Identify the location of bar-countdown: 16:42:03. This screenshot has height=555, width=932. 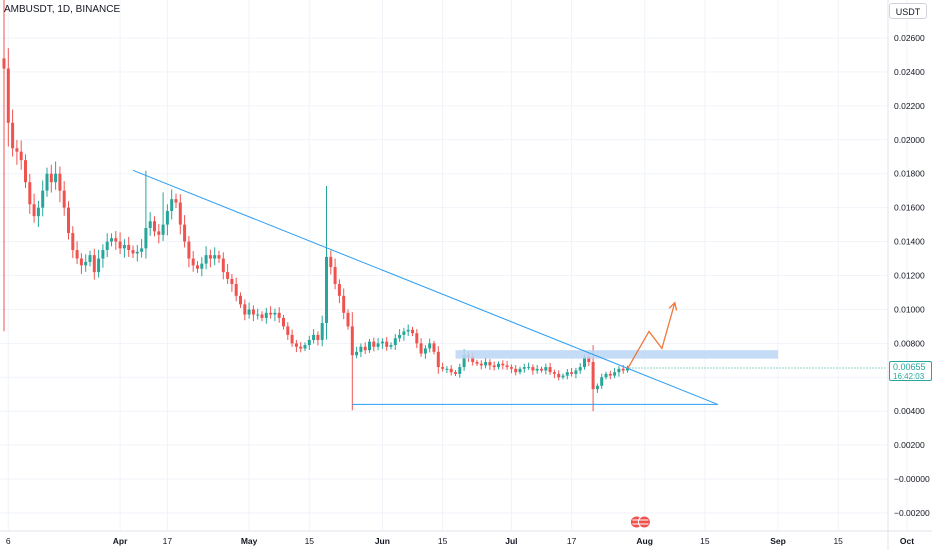
(909, 376).